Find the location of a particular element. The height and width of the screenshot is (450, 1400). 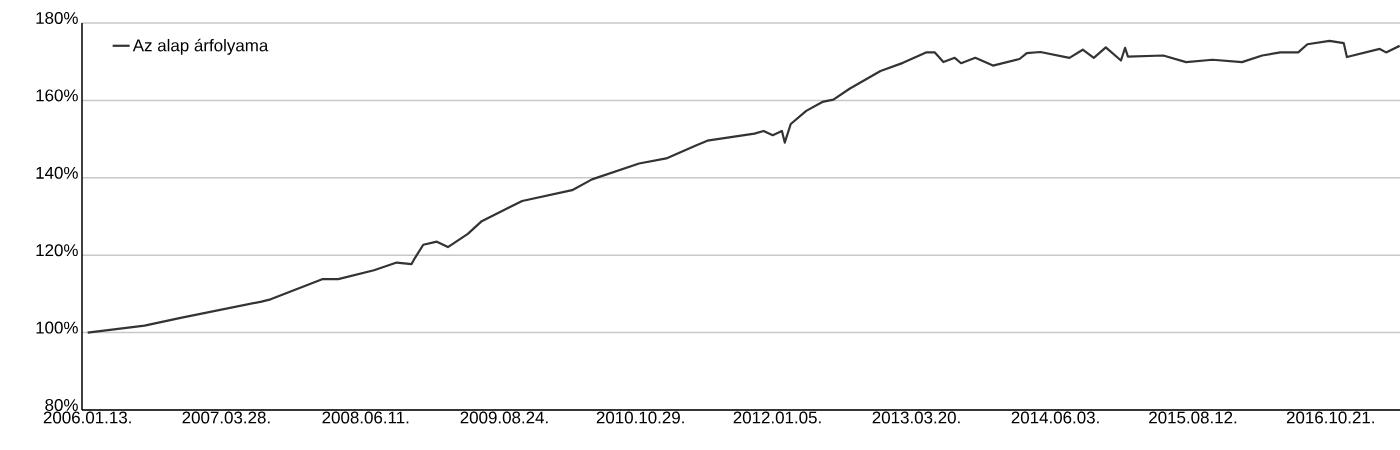

x-tick-label: 2012.01.05. is located at coordinates (777, 417).